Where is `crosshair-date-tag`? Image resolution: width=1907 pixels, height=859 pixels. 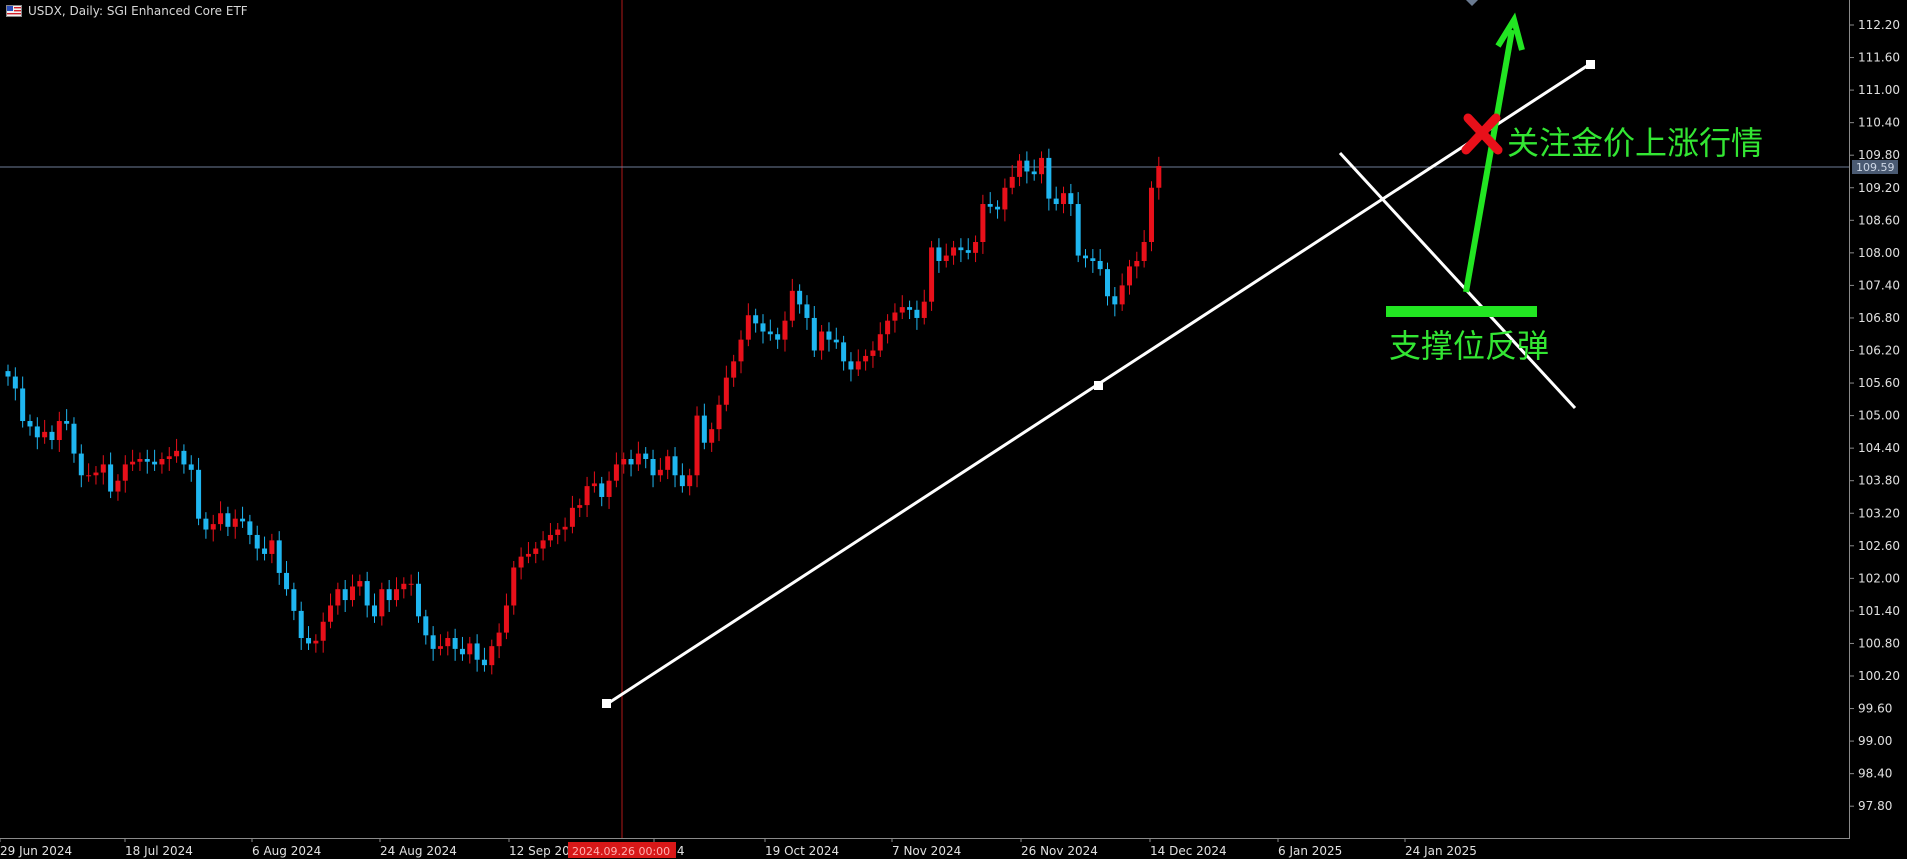
crosshair-date-tag is located at coordinates (622, 850).